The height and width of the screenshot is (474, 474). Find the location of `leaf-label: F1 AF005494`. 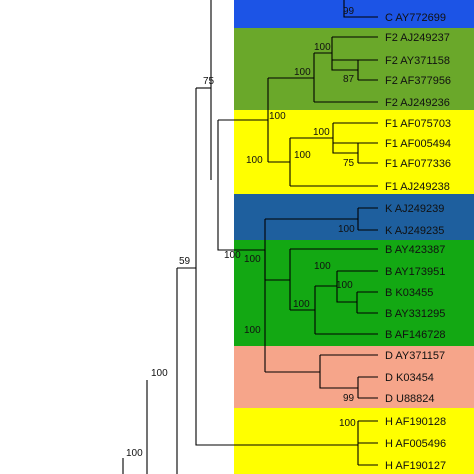

leaf-label: F1 AF005494 is located at coordinates (418, 144).